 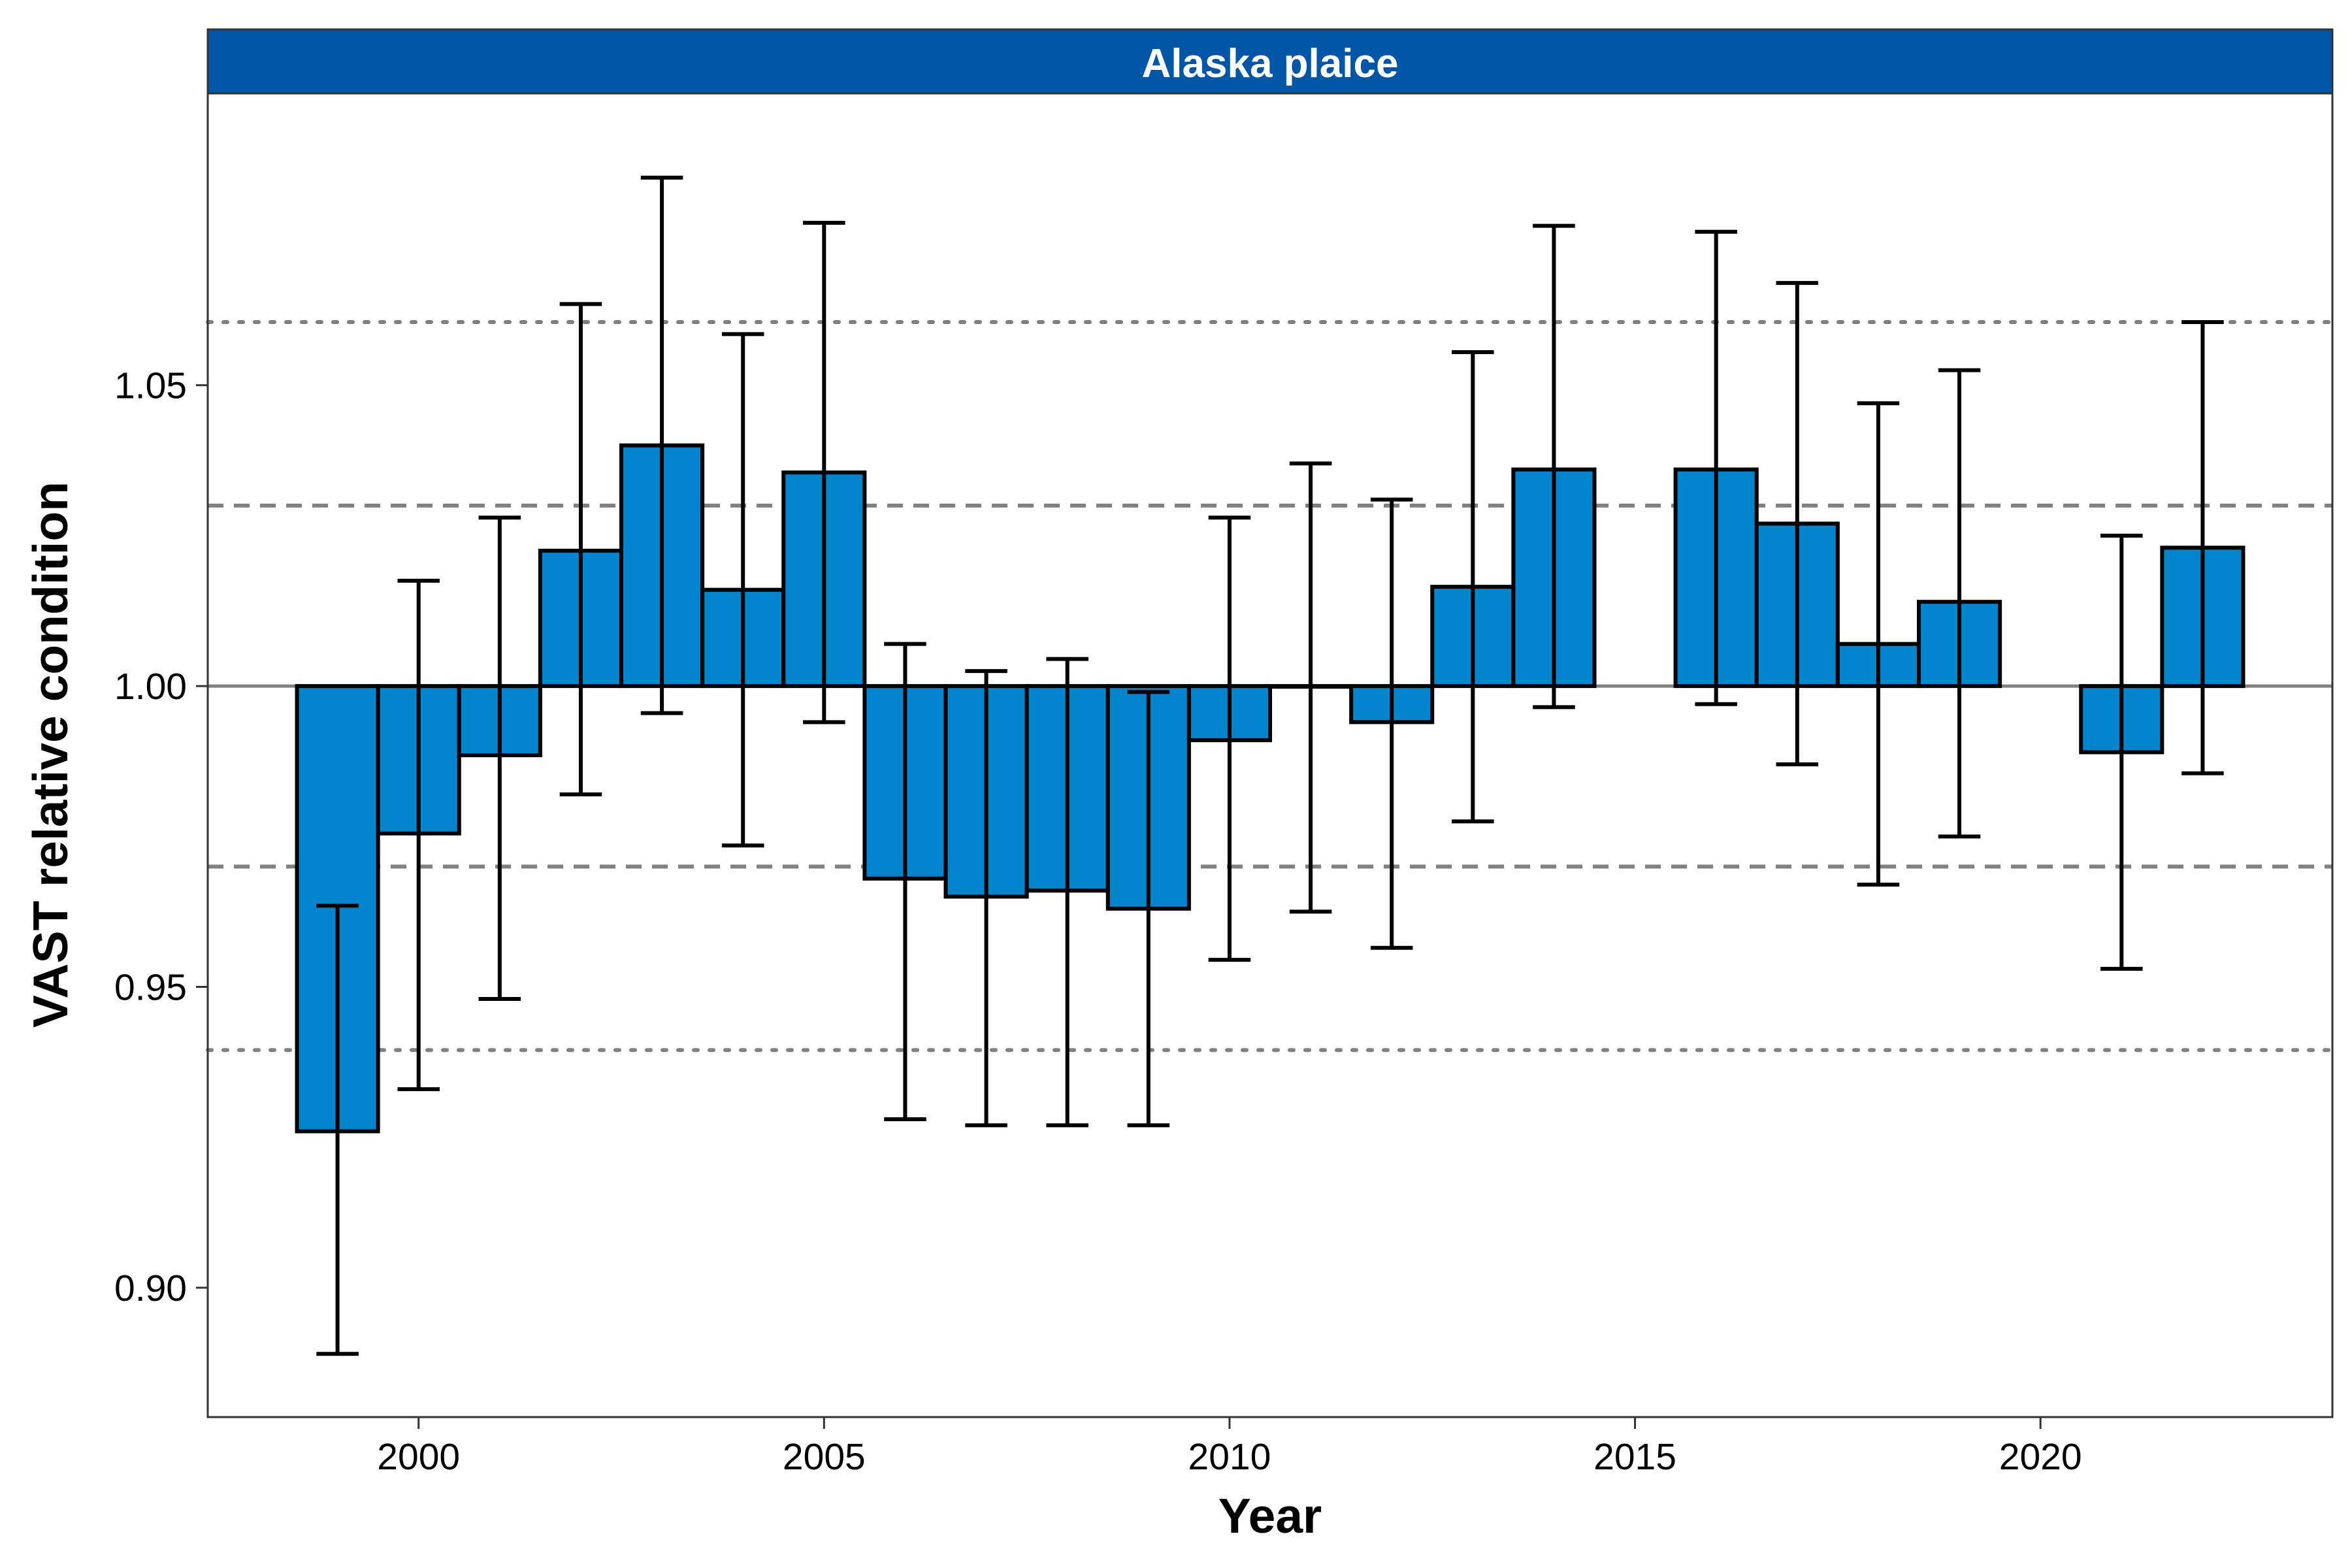 I want to click on x-tick-label: 2020, so click(x=2040, y=1457).